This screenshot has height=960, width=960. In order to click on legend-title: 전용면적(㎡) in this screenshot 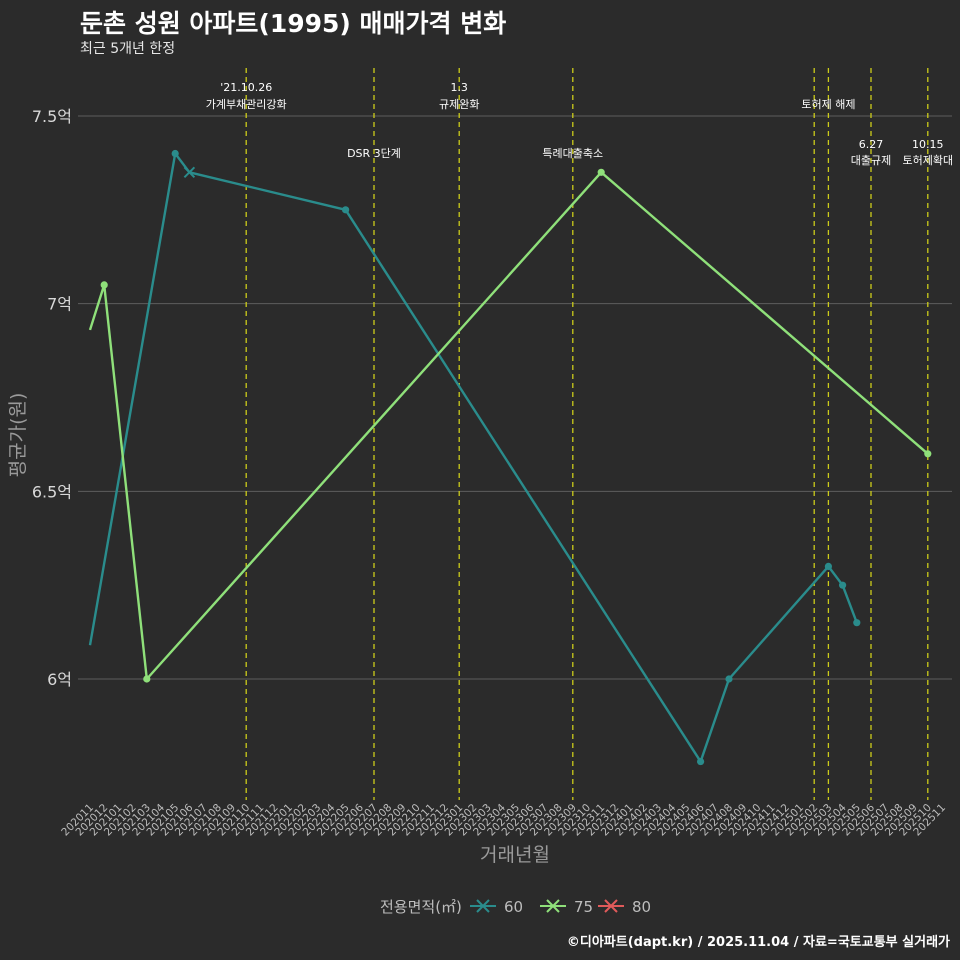, I will do `click(421, 907)`.